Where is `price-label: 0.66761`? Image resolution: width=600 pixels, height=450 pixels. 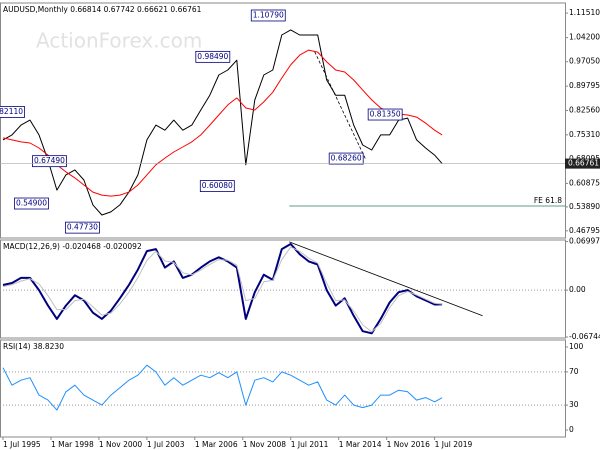
price-label: 0.66761 is located at coordinates (583, 163).